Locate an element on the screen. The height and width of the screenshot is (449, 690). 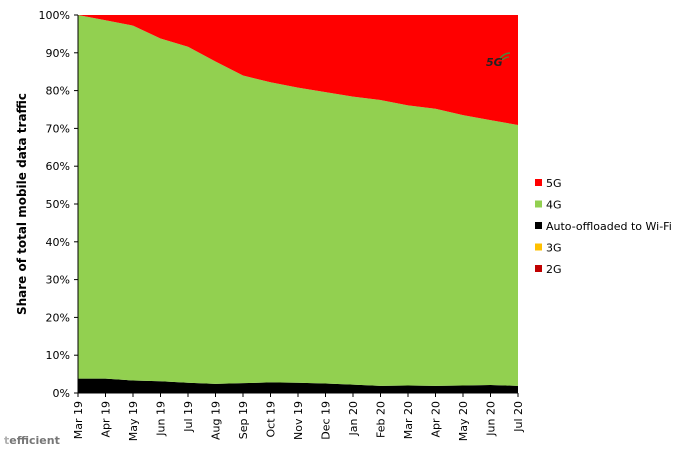
y-tick-label: 20% is located at coordinates (58, 317).